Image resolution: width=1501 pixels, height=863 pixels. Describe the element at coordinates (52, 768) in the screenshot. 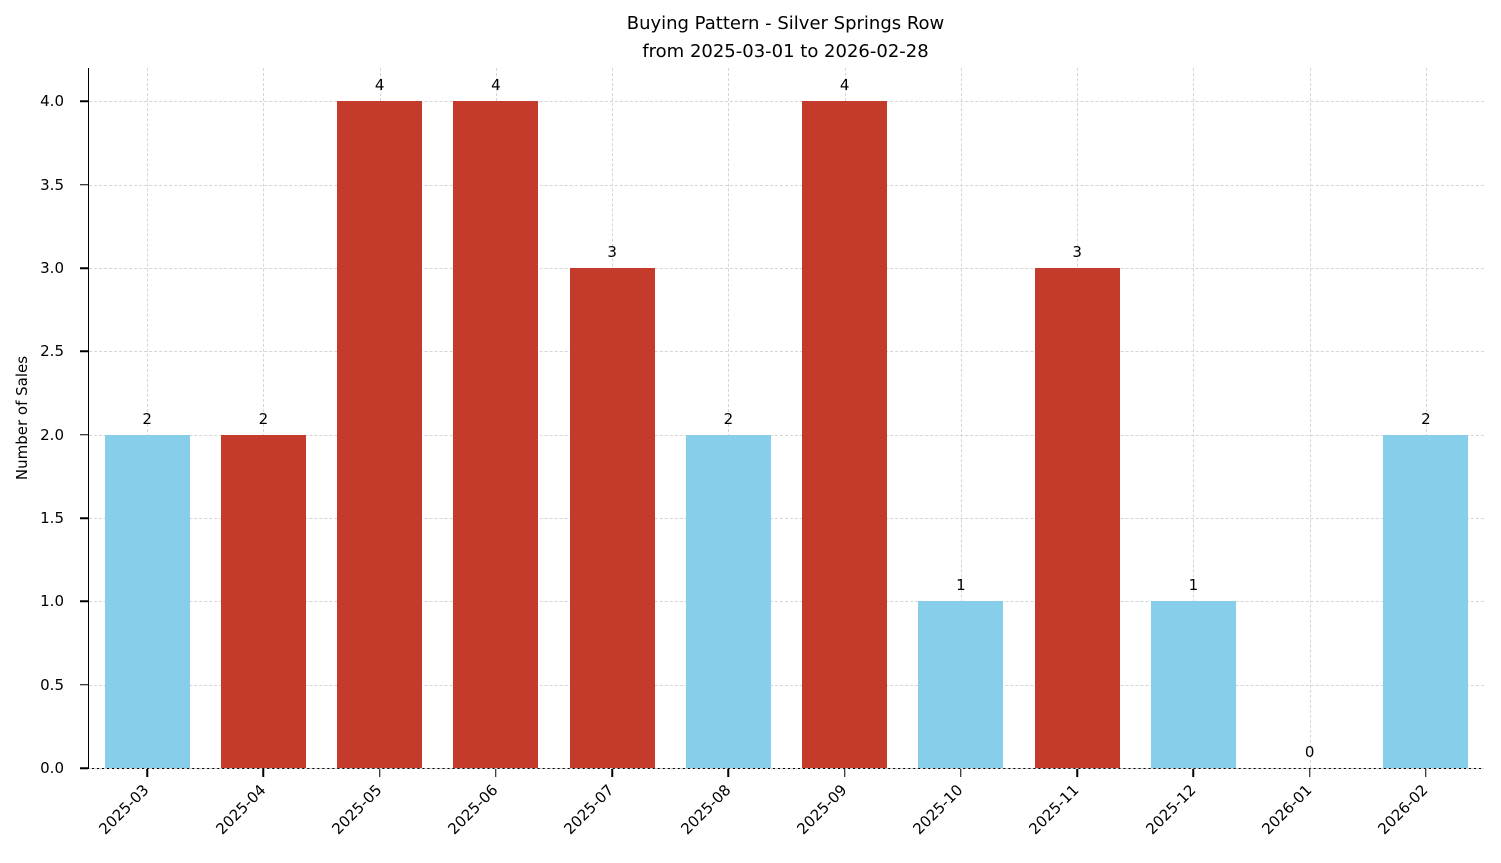

I see `y-tick-label: 0.0` at that location.